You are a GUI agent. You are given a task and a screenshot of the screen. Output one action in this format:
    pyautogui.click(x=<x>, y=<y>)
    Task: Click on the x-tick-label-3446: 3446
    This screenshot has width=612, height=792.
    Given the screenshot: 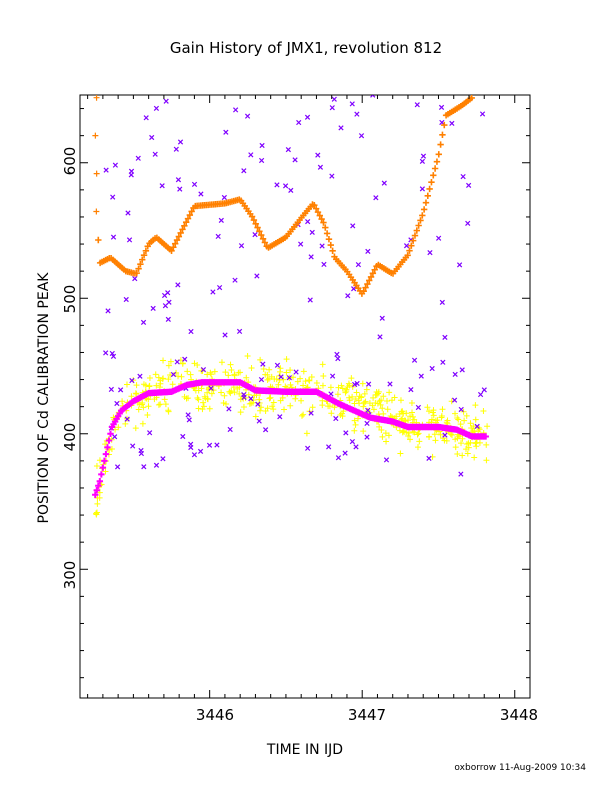 What is the action you would take?
    pyautogui.click(x=215, y=715)
    